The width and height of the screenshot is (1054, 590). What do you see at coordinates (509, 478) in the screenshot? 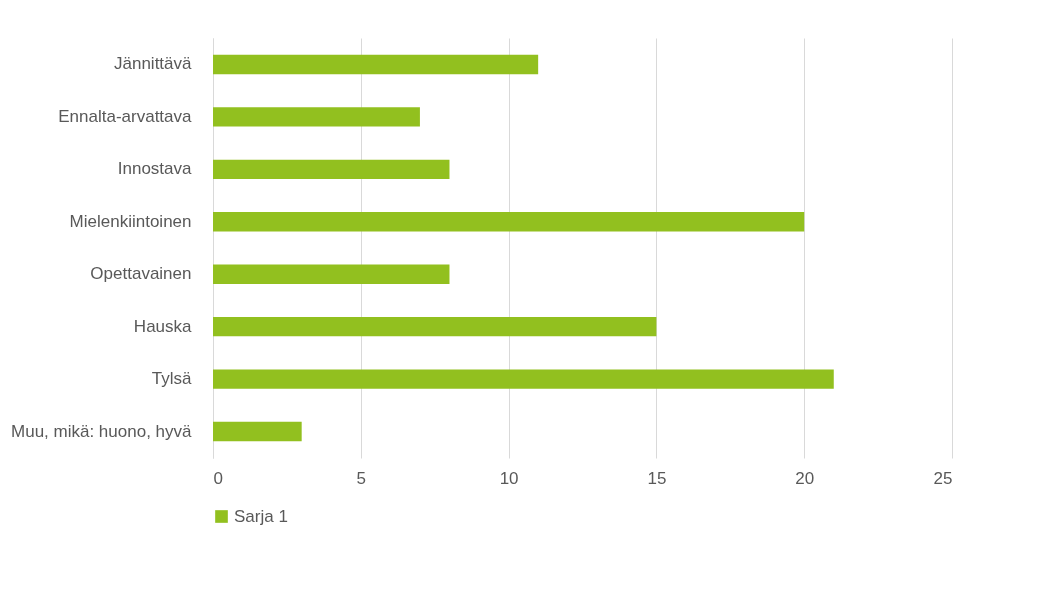
I see `x-tick-label: 10` at bounding box center [509, 478].